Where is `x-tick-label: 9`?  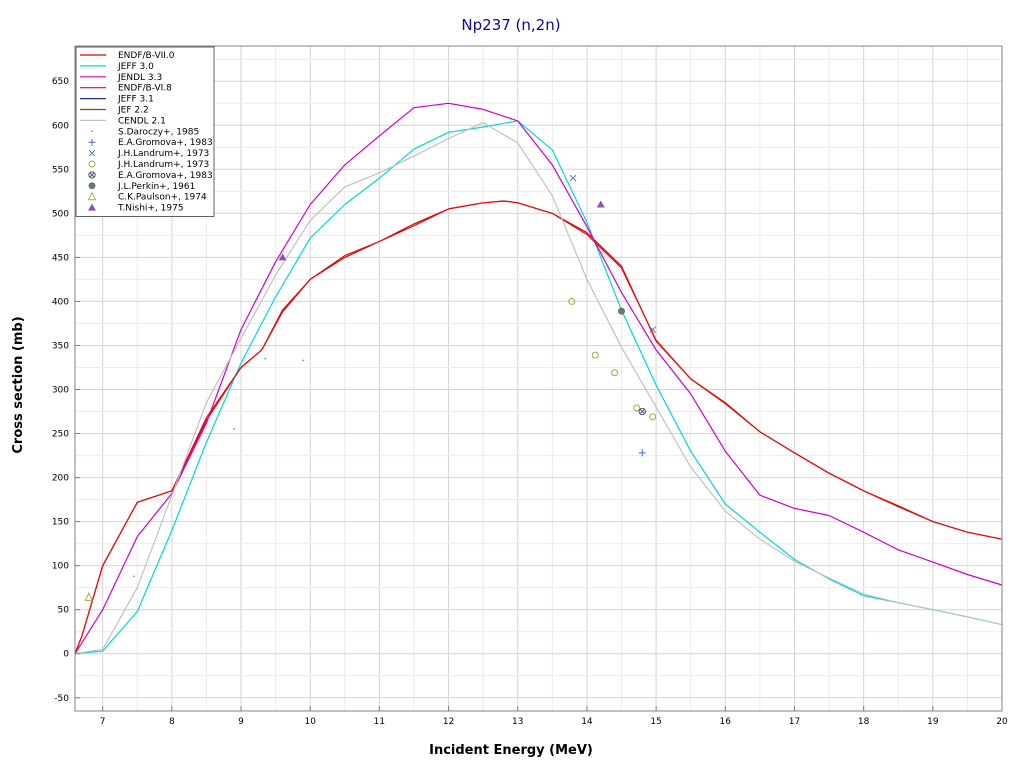
x-tick-label: 9 is located at coordinates (241, 722).